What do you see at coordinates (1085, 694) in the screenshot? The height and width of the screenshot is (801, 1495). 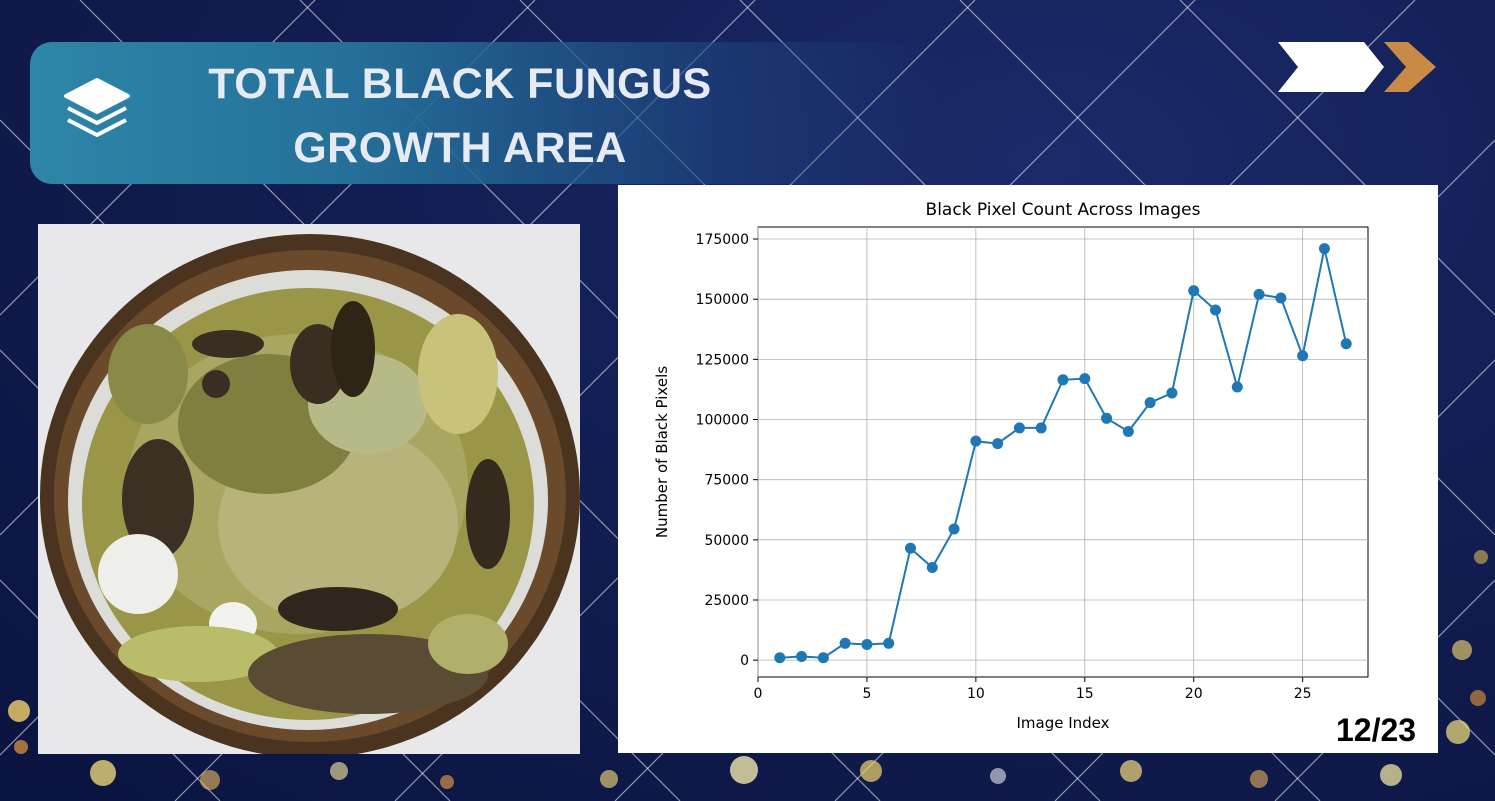 I see `x-tick-label: 15` at bounding box center [1085, 694].